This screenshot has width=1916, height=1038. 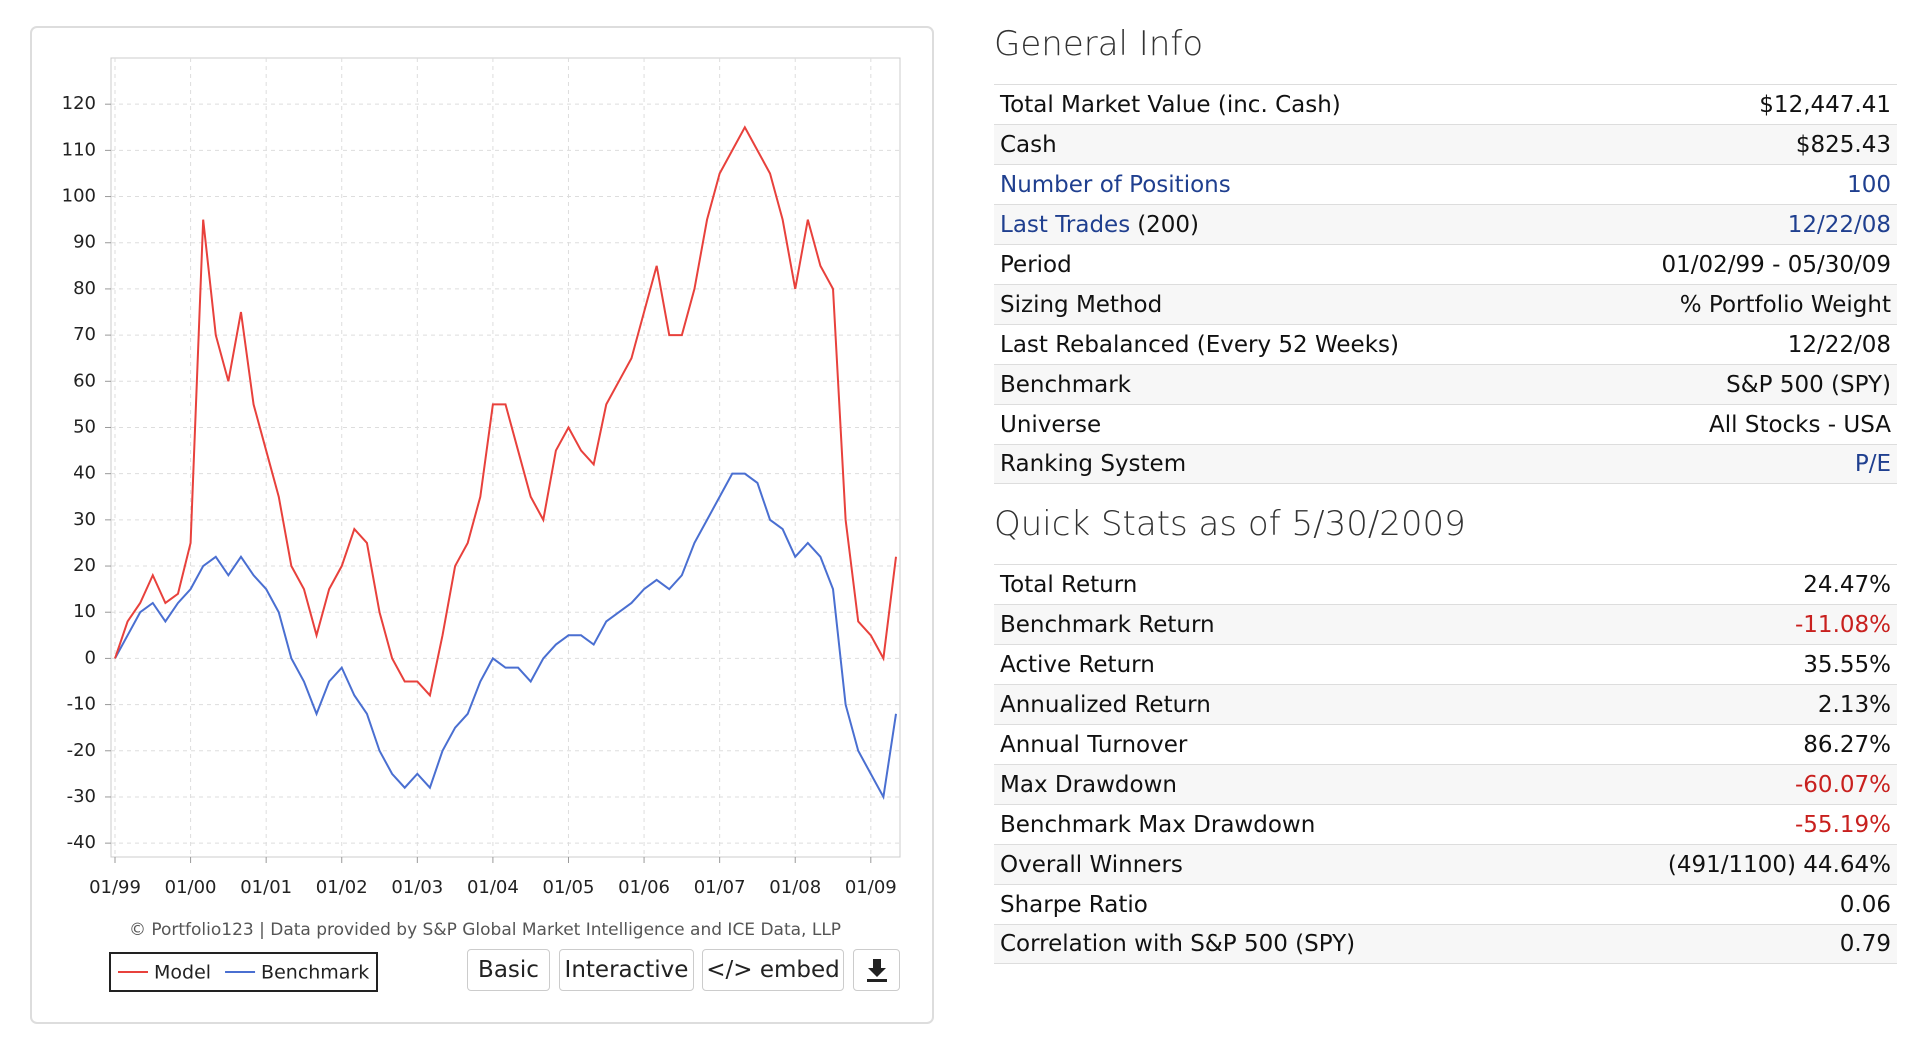 I want to click on row-label-group: Total Return, so click(x=1068, y=585).